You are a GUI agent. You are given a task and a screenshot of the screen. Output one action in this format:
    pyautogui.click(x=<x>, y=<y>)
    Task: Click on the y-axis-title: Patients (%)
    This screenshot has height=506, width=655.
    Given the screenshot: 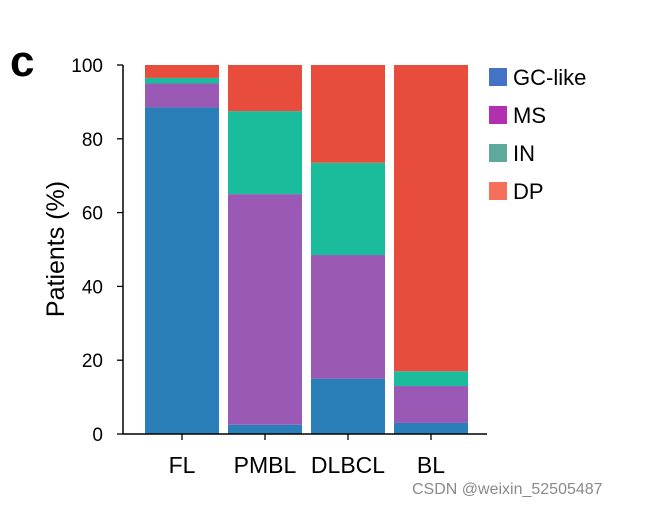 What is the action you would take?
    pyautogui.click(x=56, y=249)
    